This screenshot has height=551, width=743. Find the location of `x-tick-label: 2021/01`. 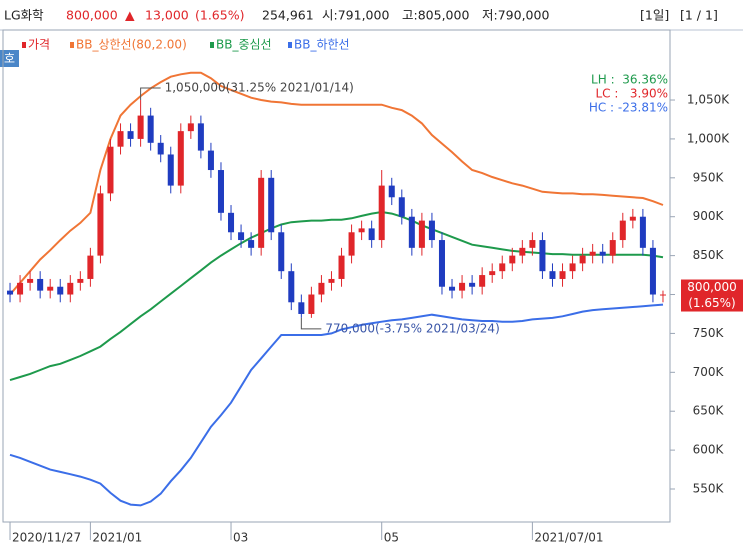

x-tick-label: 2021/01 is located at coordinates (117, 538).